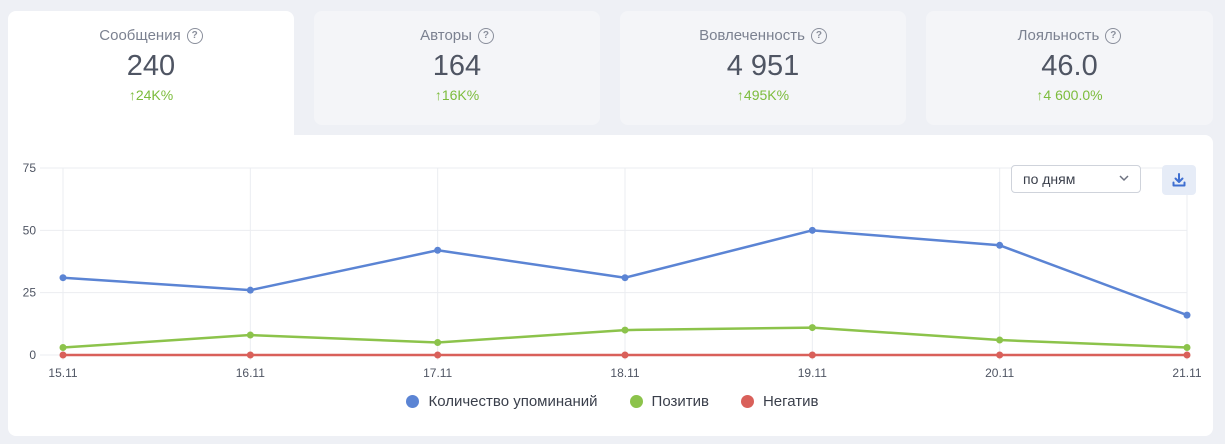 This screenshot has height=444, width=1225. What do you see at coordinates (437, 373) in the screenshot?
I see `x-tick-label: 17.11` at bounding box center [437, 373].